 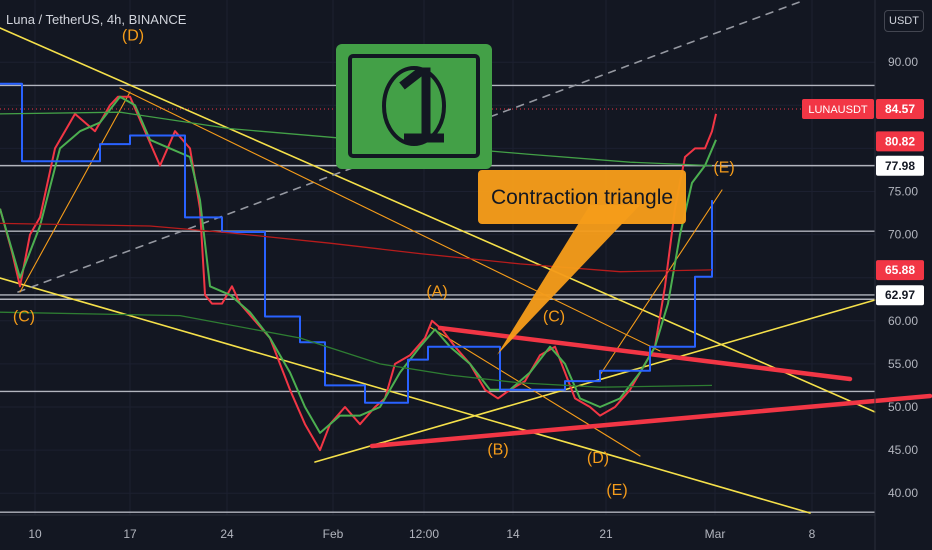 What do you see at coordinates (436, 292) in the screenshot?
I see `wave-label: (A)` at bounding box center [436, 292].